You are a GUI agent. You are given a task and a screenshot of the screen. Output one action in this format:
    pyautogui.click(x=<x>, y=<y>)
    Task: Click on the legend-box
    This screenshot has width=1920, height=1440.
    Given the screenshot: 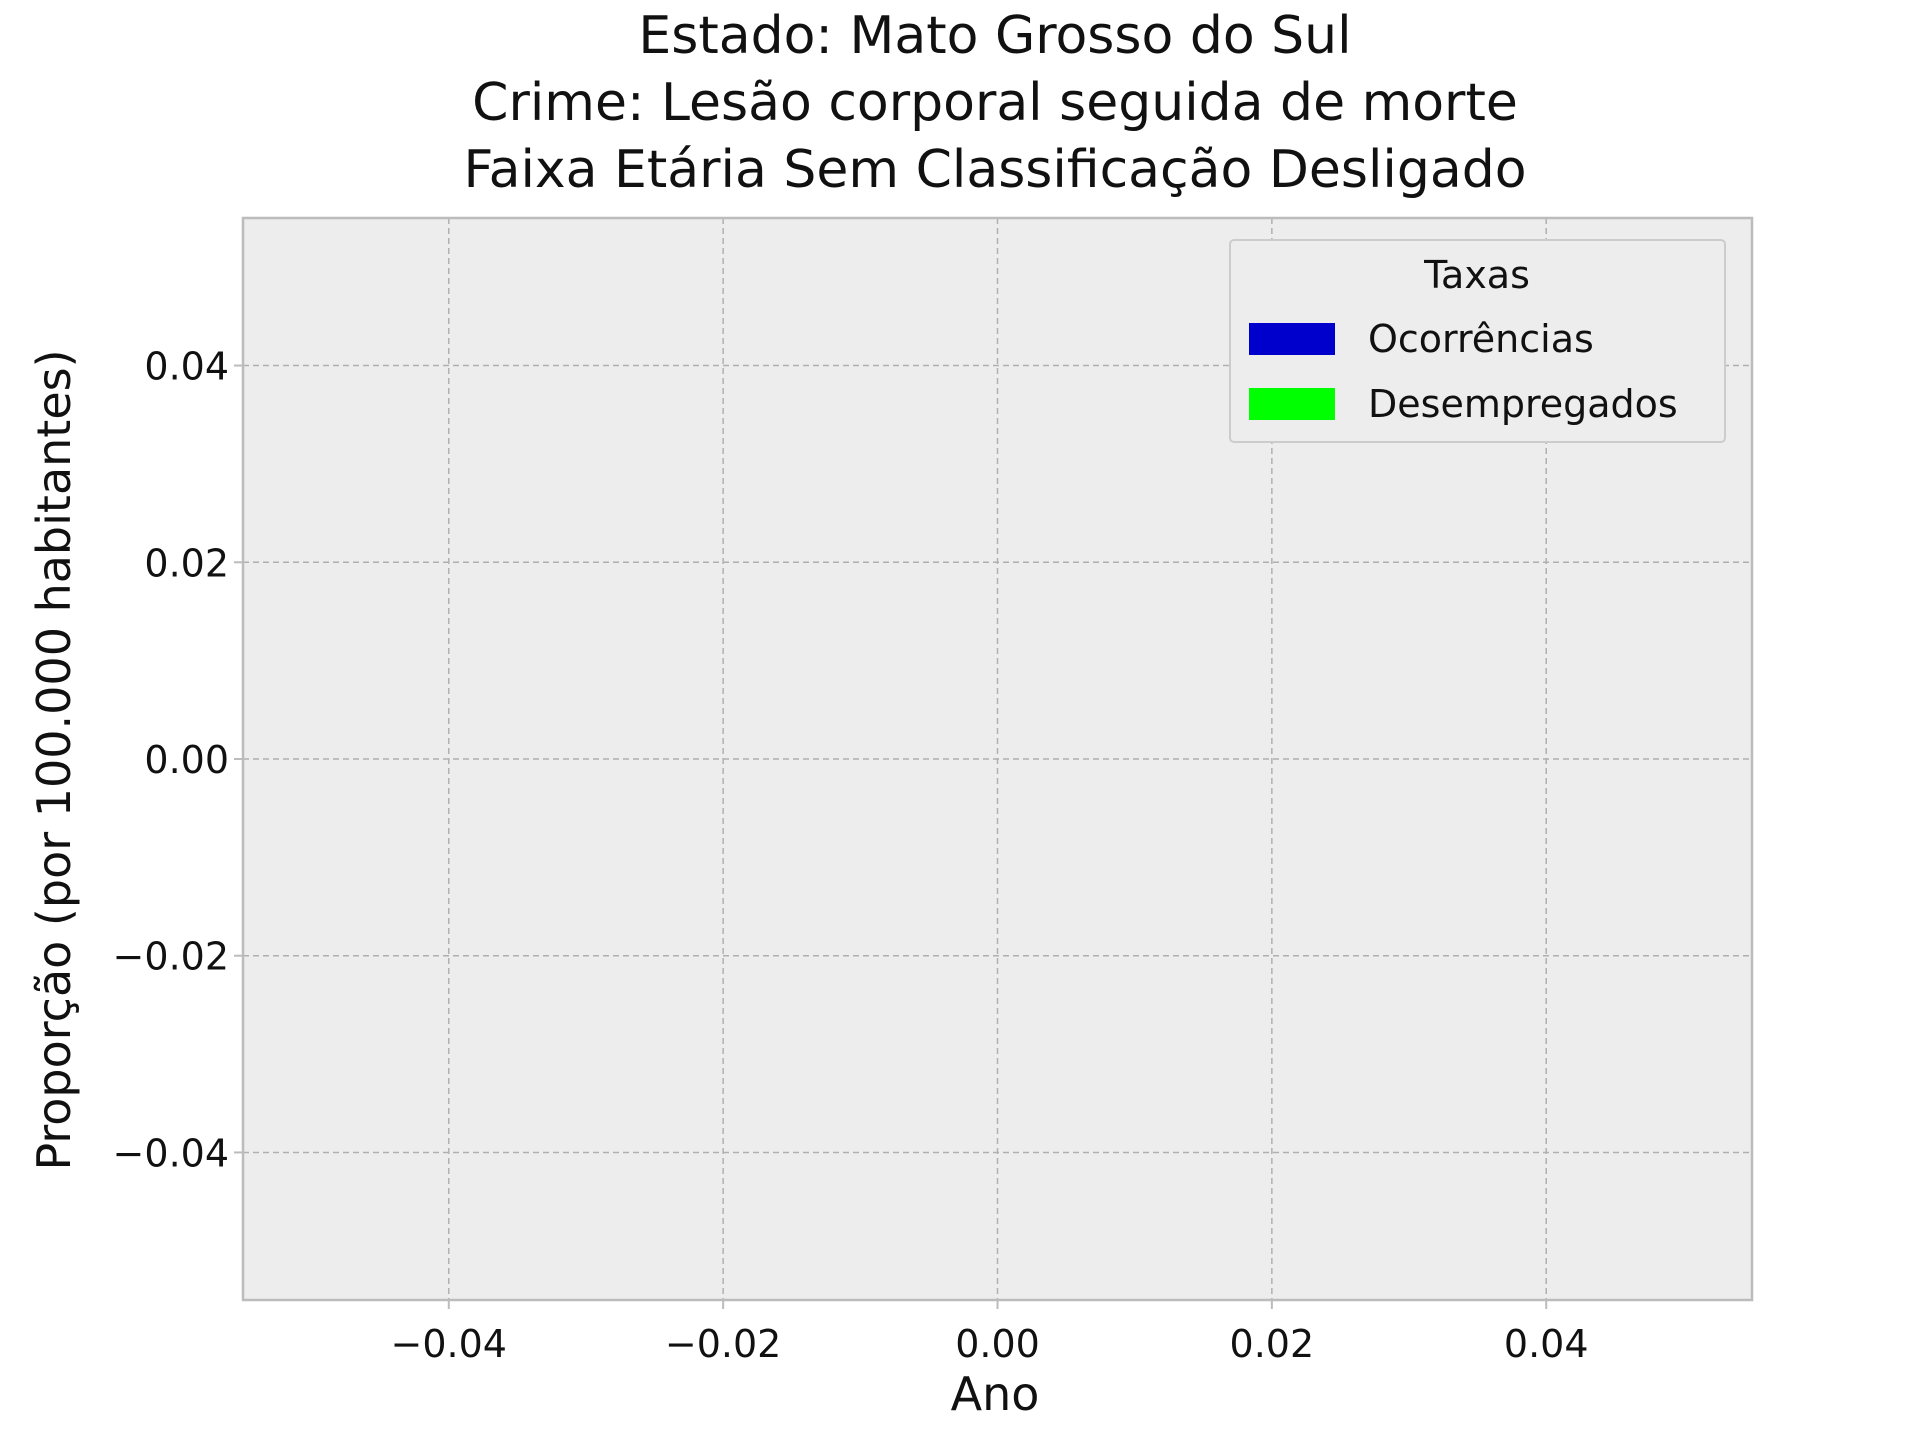 What is the action you would take?
    pyautogui.click(x=1477, y=341)
    